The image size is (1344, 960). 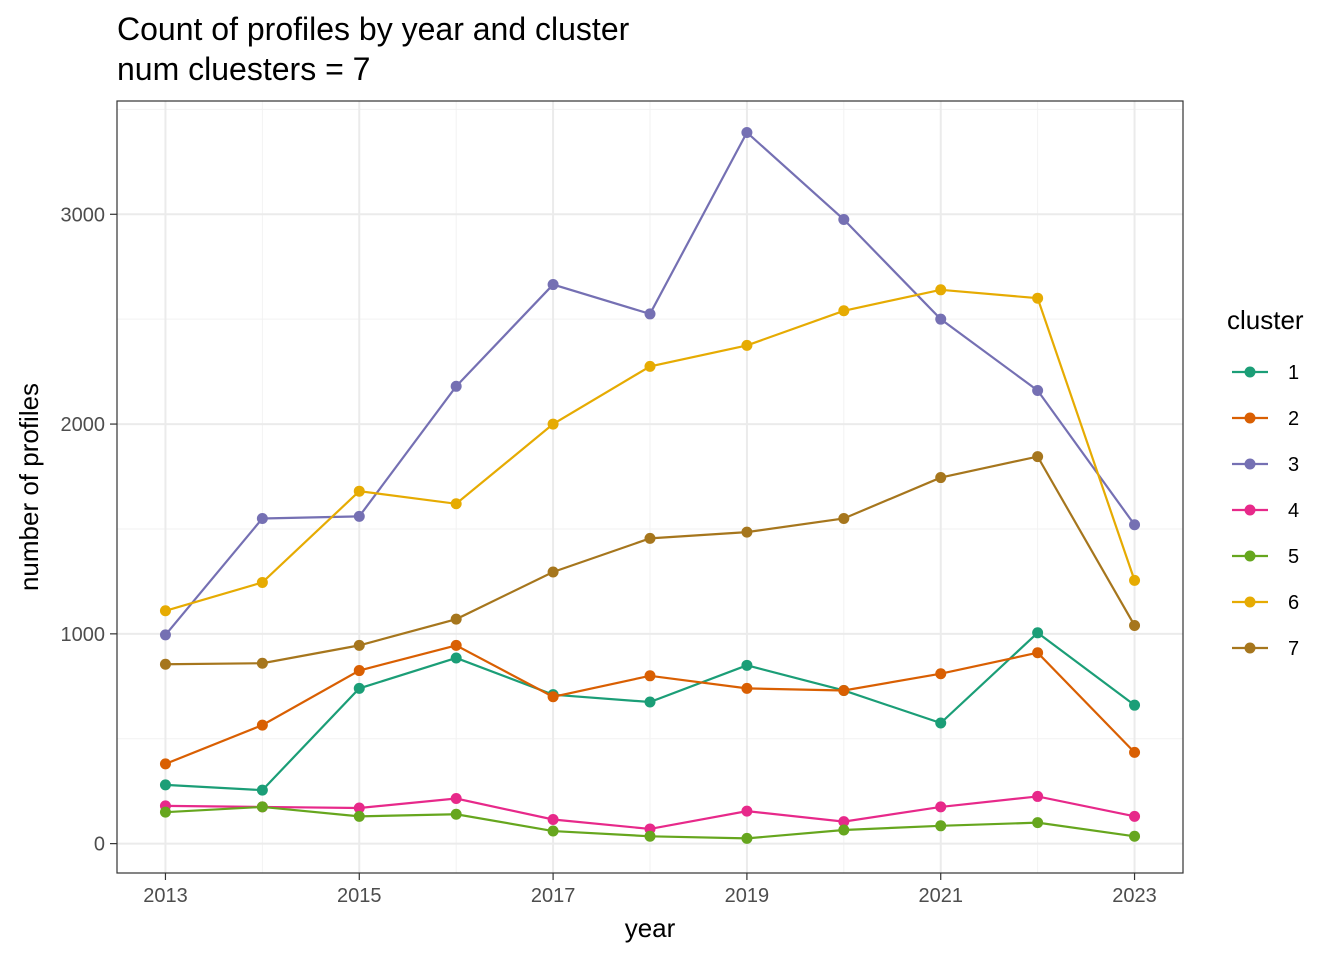 What do you see at coordinates (1293, 419) in the screenshot?
I see `legend-label: 2` at bounding box center [1293, 419].